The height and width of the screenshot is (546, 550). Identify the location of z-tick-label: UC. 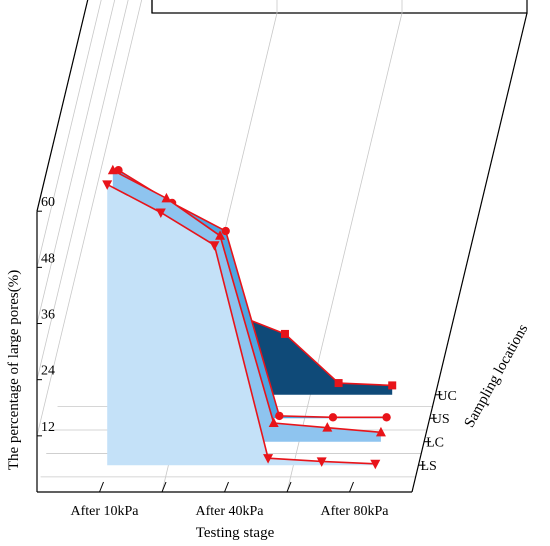
(446, 396).